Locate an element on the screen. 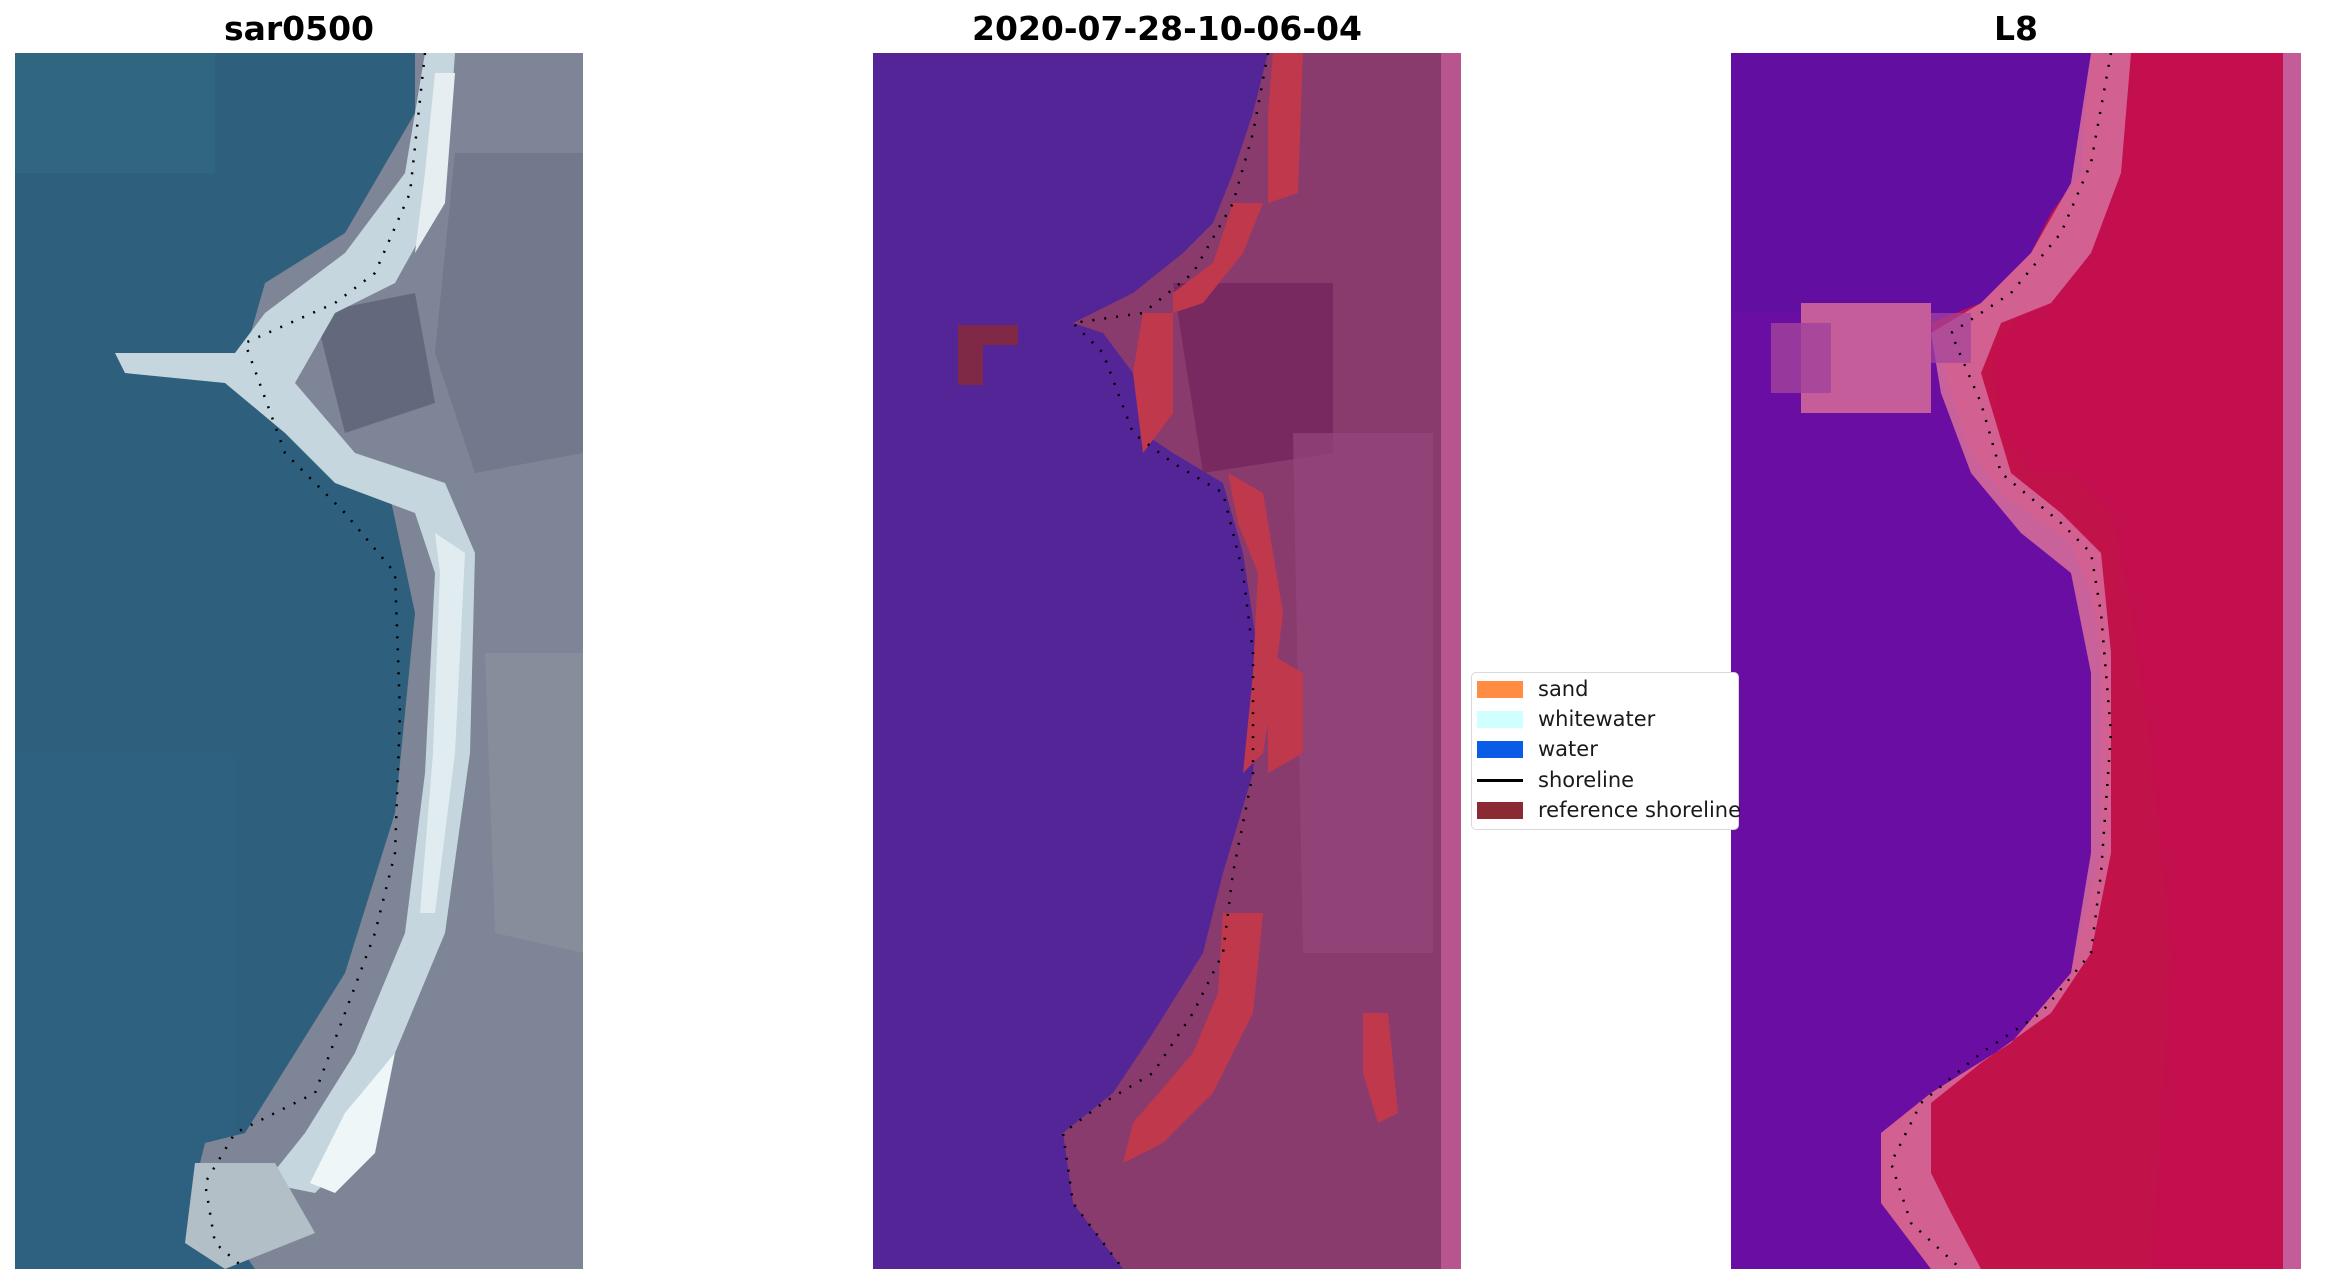 This screenshot has width=2331, height=1283. legend-item-whitewater: whitewater is located at coordinates (1605, 717).